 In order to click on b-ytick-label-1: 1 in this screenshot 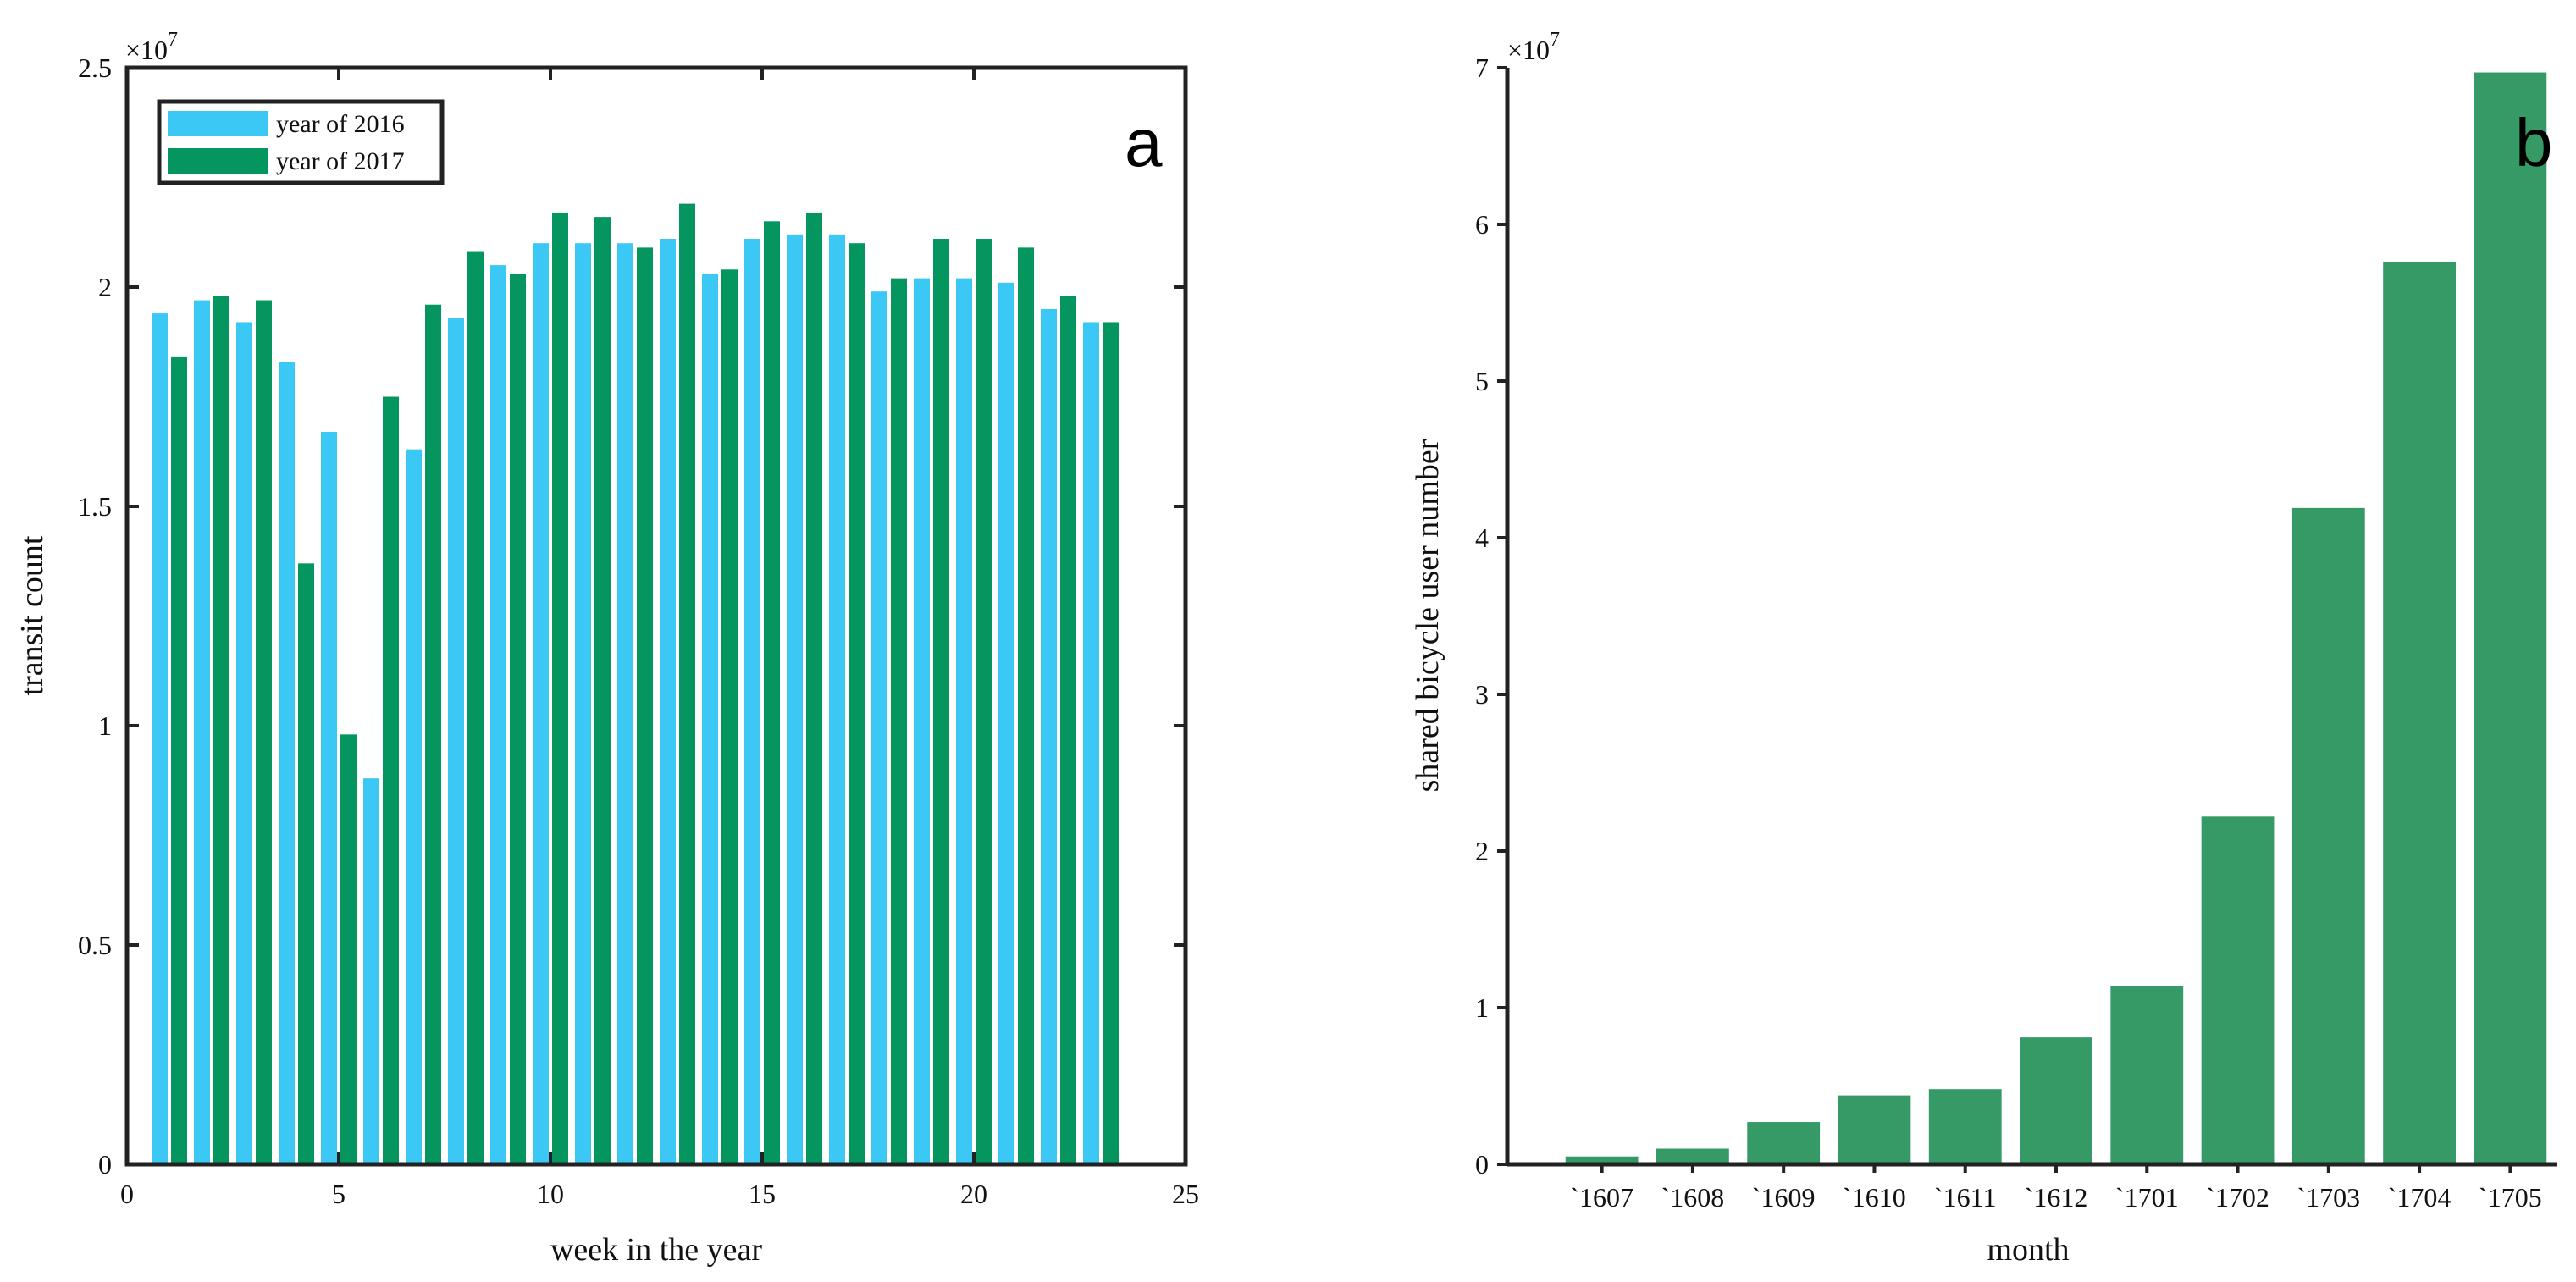, I will do `click(1482, 1007)`.